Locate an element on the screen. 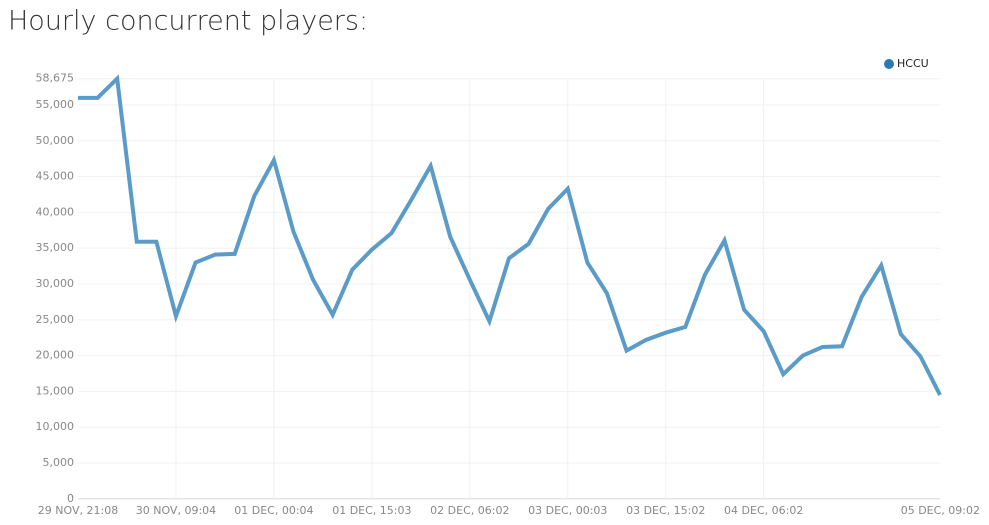  y-tick-label: 30,000 is located at coordinates (55, 283).